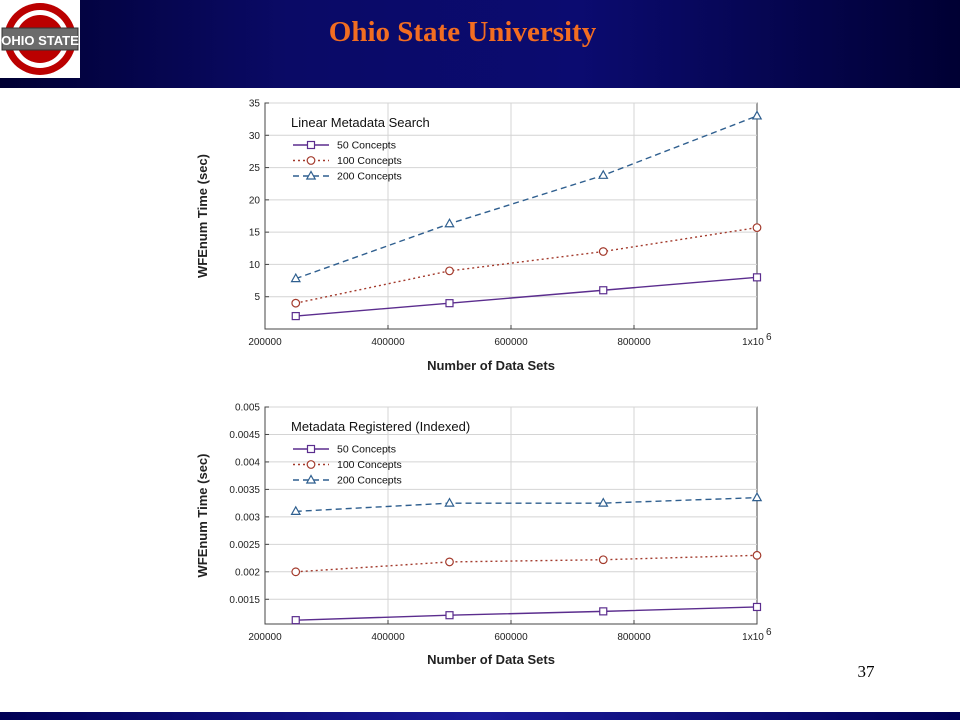 The image size is (960, 720). I want to click on y-tick-label: 35, so click(255, 104).